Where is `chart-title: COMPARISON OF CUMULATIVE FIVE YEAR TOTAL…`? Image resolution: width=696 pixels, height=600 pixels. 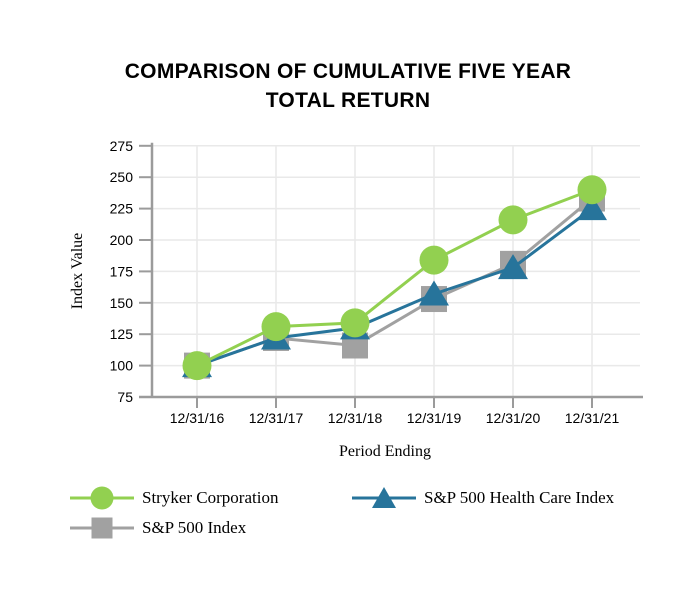 chart-title: COMPARISON OF CUMULATIVE FIVE YEAR TOTAL… is located at coordinates (348, 86).